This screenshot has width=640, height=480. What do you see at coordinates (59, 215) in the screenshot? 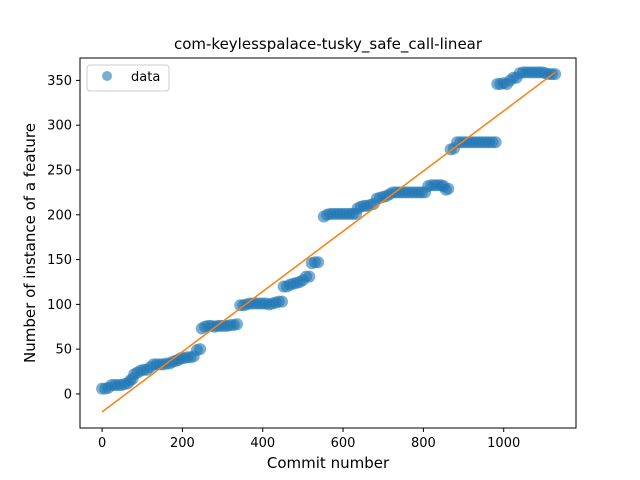
I see `y-tick-label: 200` at bounding box center [59, 215].